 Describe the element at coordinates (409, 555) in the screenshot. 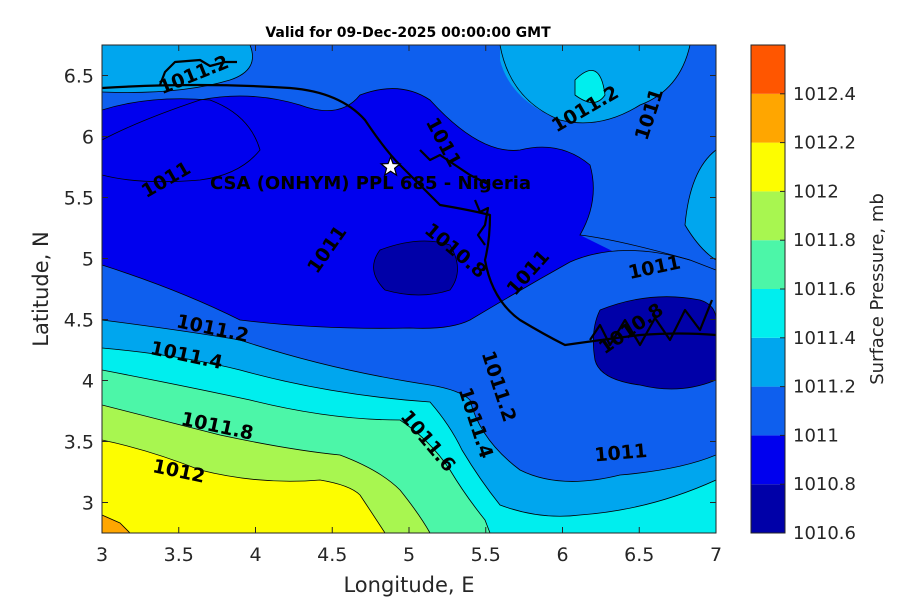

I see `x-tick-label: 5` at that location.